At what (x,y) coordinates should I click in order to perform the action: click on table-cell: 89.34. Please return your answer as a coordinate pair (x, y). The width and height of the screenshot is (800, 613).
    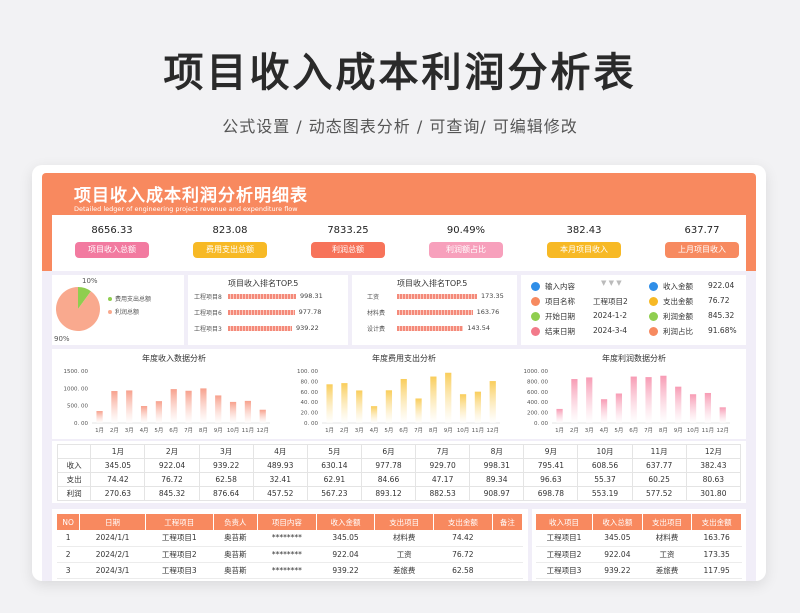
    Looking at the image, I should click on (497, 479).